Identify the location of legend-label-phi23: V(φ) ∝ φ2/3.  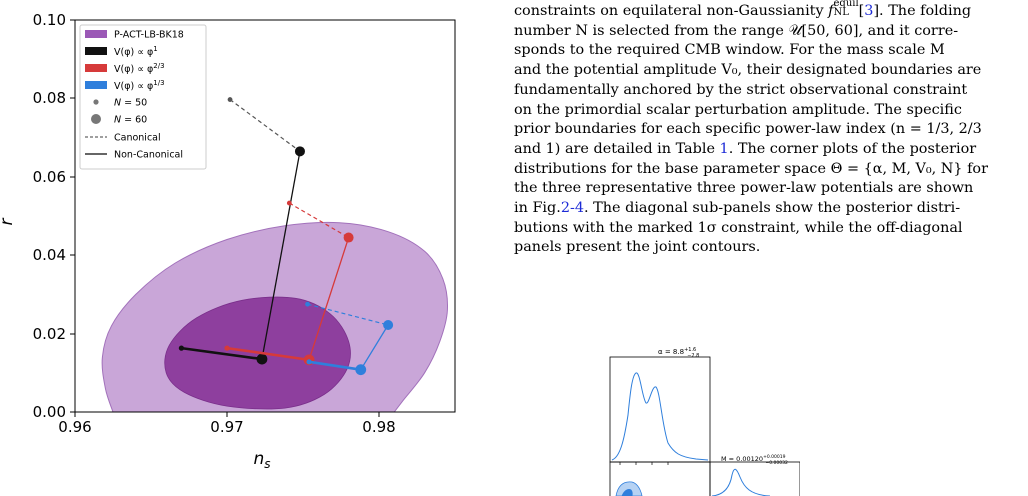
(139, 68).